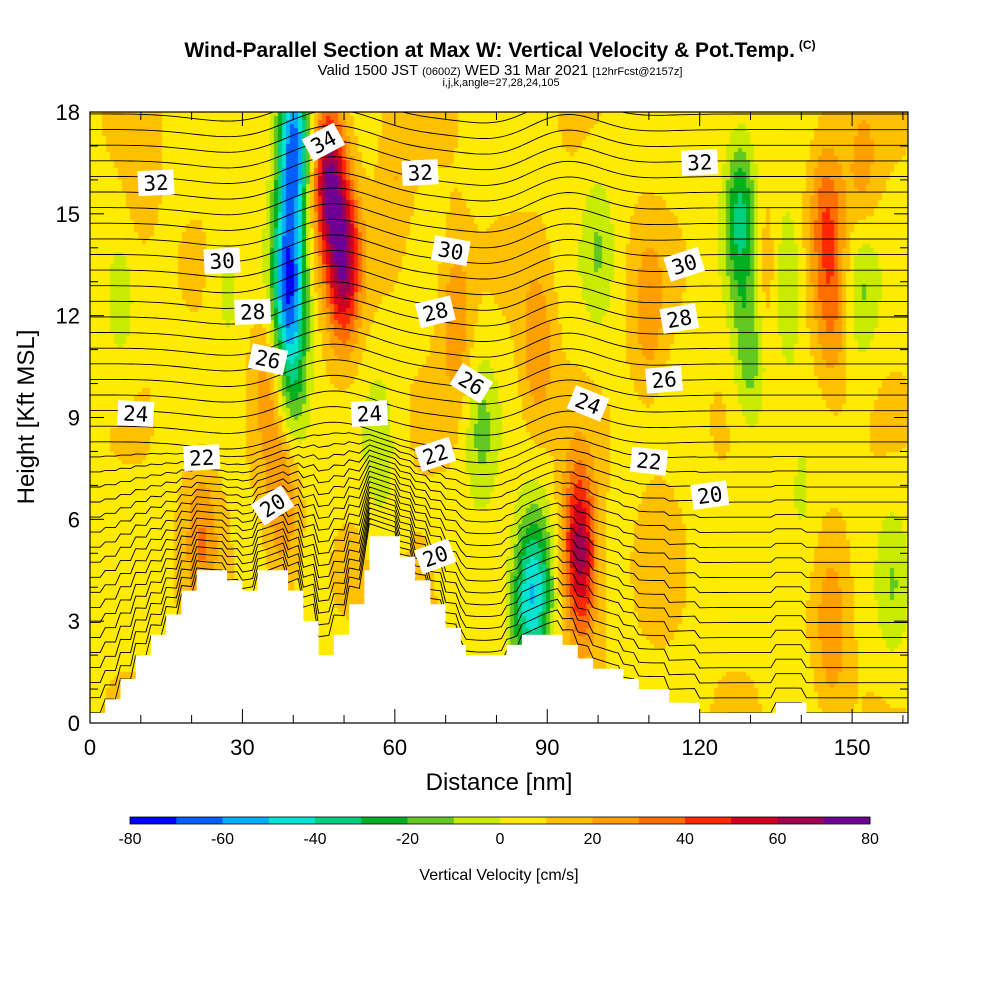  Describe the element at coordinates (477, 765) in the screenshot. I see `x-axis: 0 30 60 90 120 150 Distance [nm]` at that location.